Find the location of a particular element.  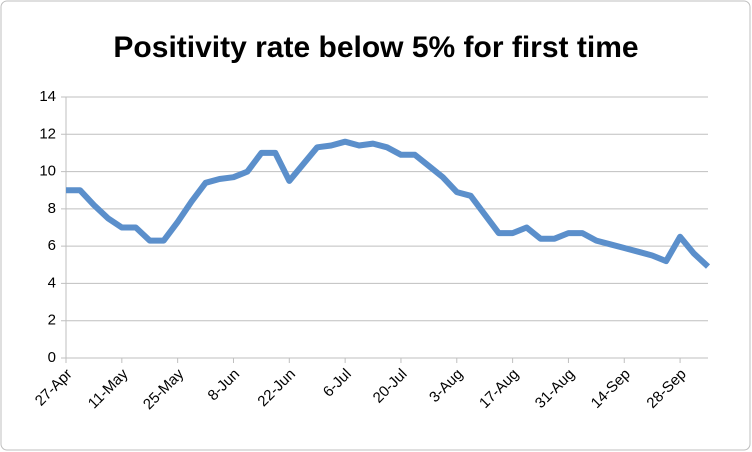

y-tick-label: 0 is located at coordinates (52, 357).